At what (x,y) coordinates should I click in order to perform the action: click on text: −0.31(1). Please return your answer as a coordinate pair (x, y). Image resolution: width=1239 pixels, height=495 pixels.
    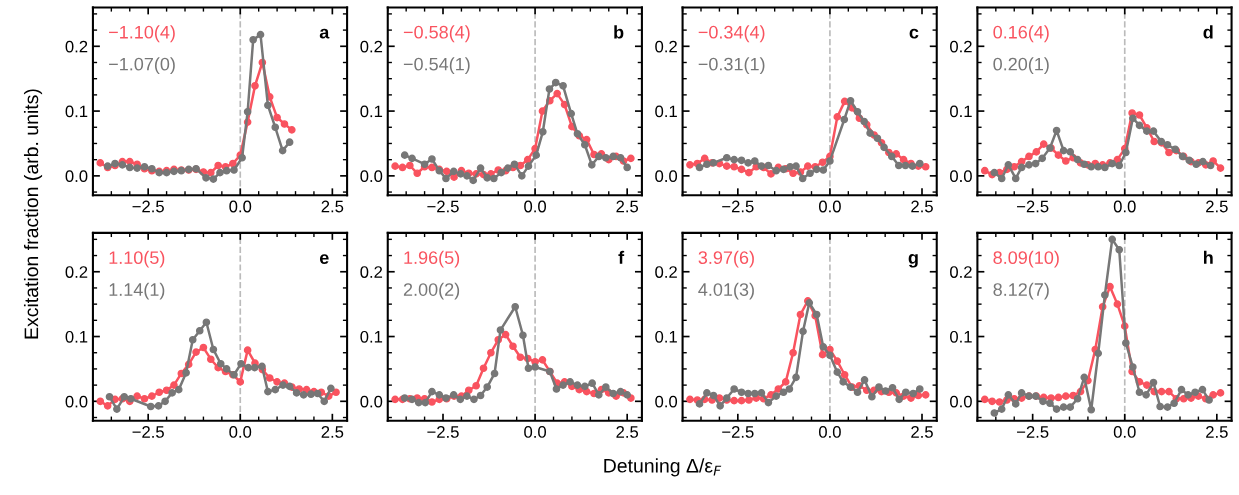
    Looking at the image, I should click on (731, 66).